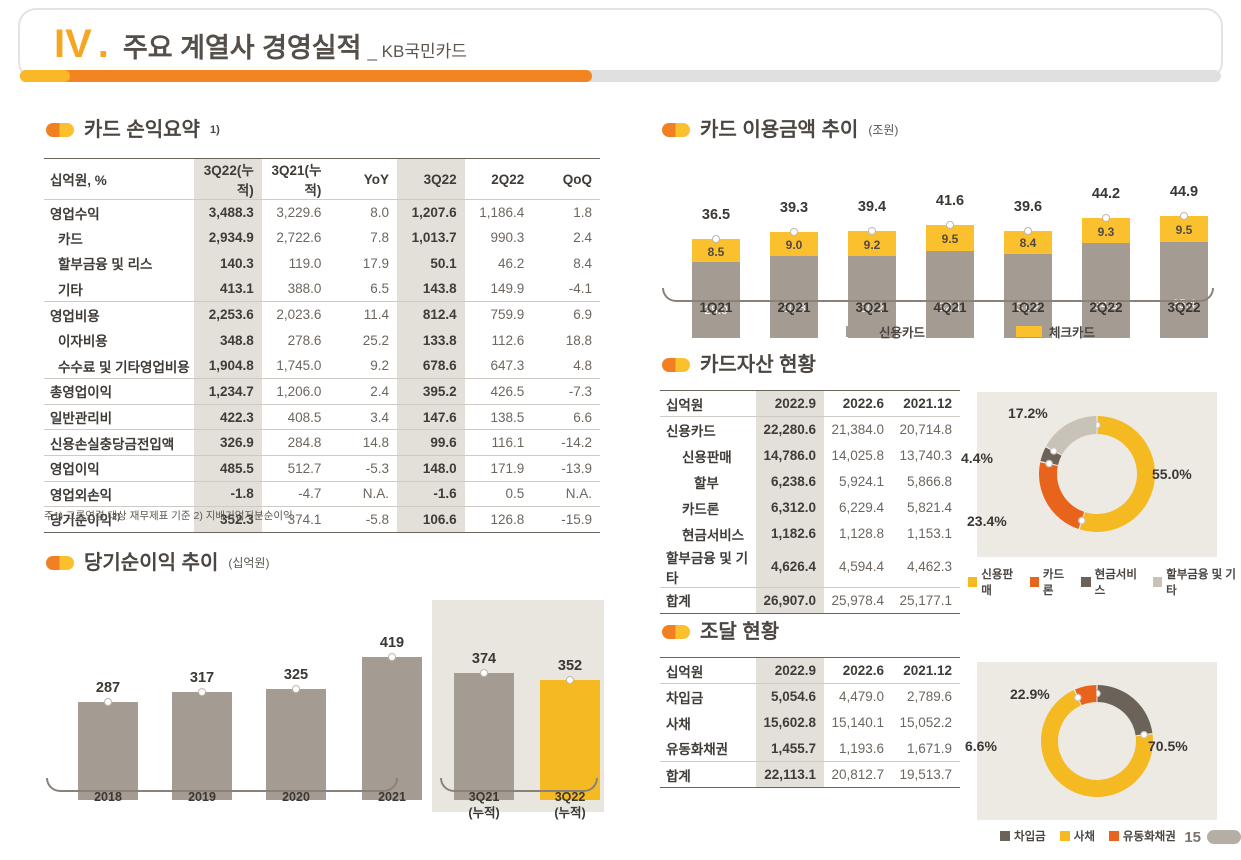  Describe the element at coordinates (70, 239) in the screenshot. I see `row-label: 카드` at that location.